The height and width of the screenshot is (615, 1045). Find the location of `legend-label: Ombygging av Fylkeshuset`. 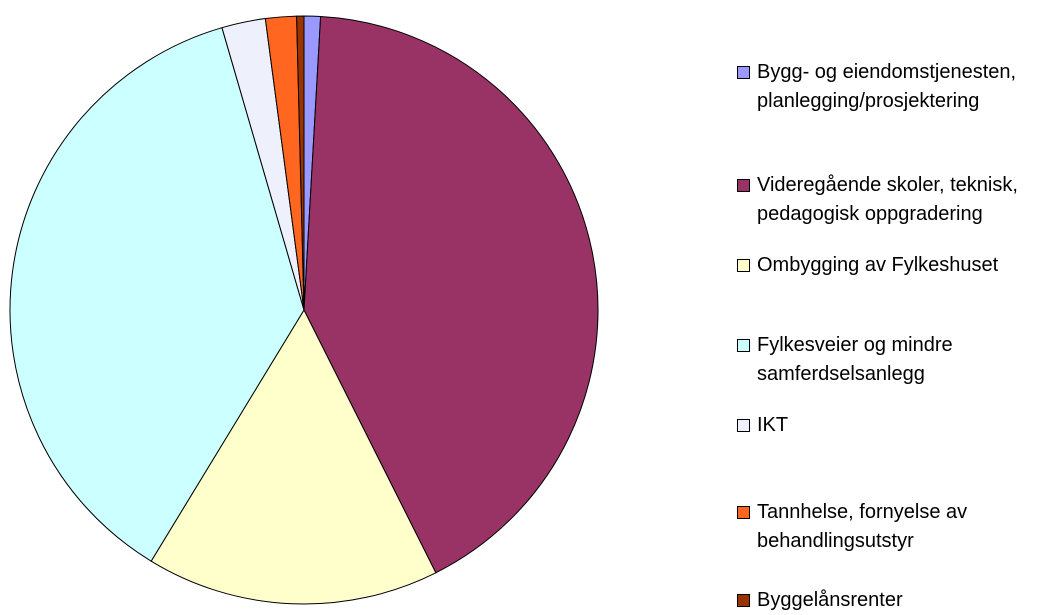

legend-label: Ombygging av Fylkeshuset is located at coordinates (878, 265).